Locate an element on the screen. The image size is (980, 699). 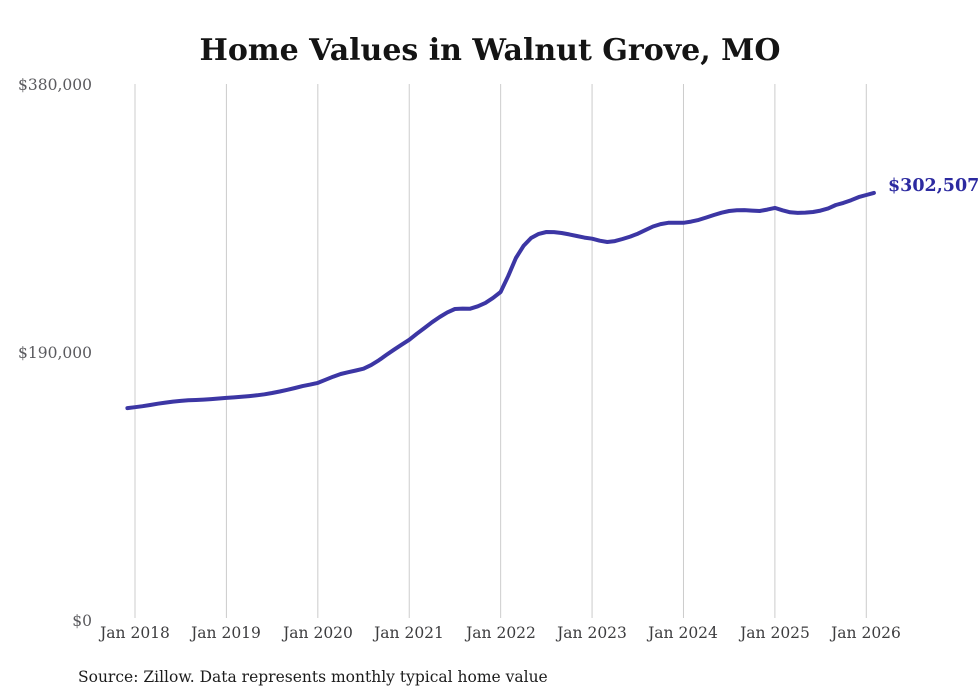
x-axis-tick-2018: Jan 2018 is located at coordinates (135, 633).